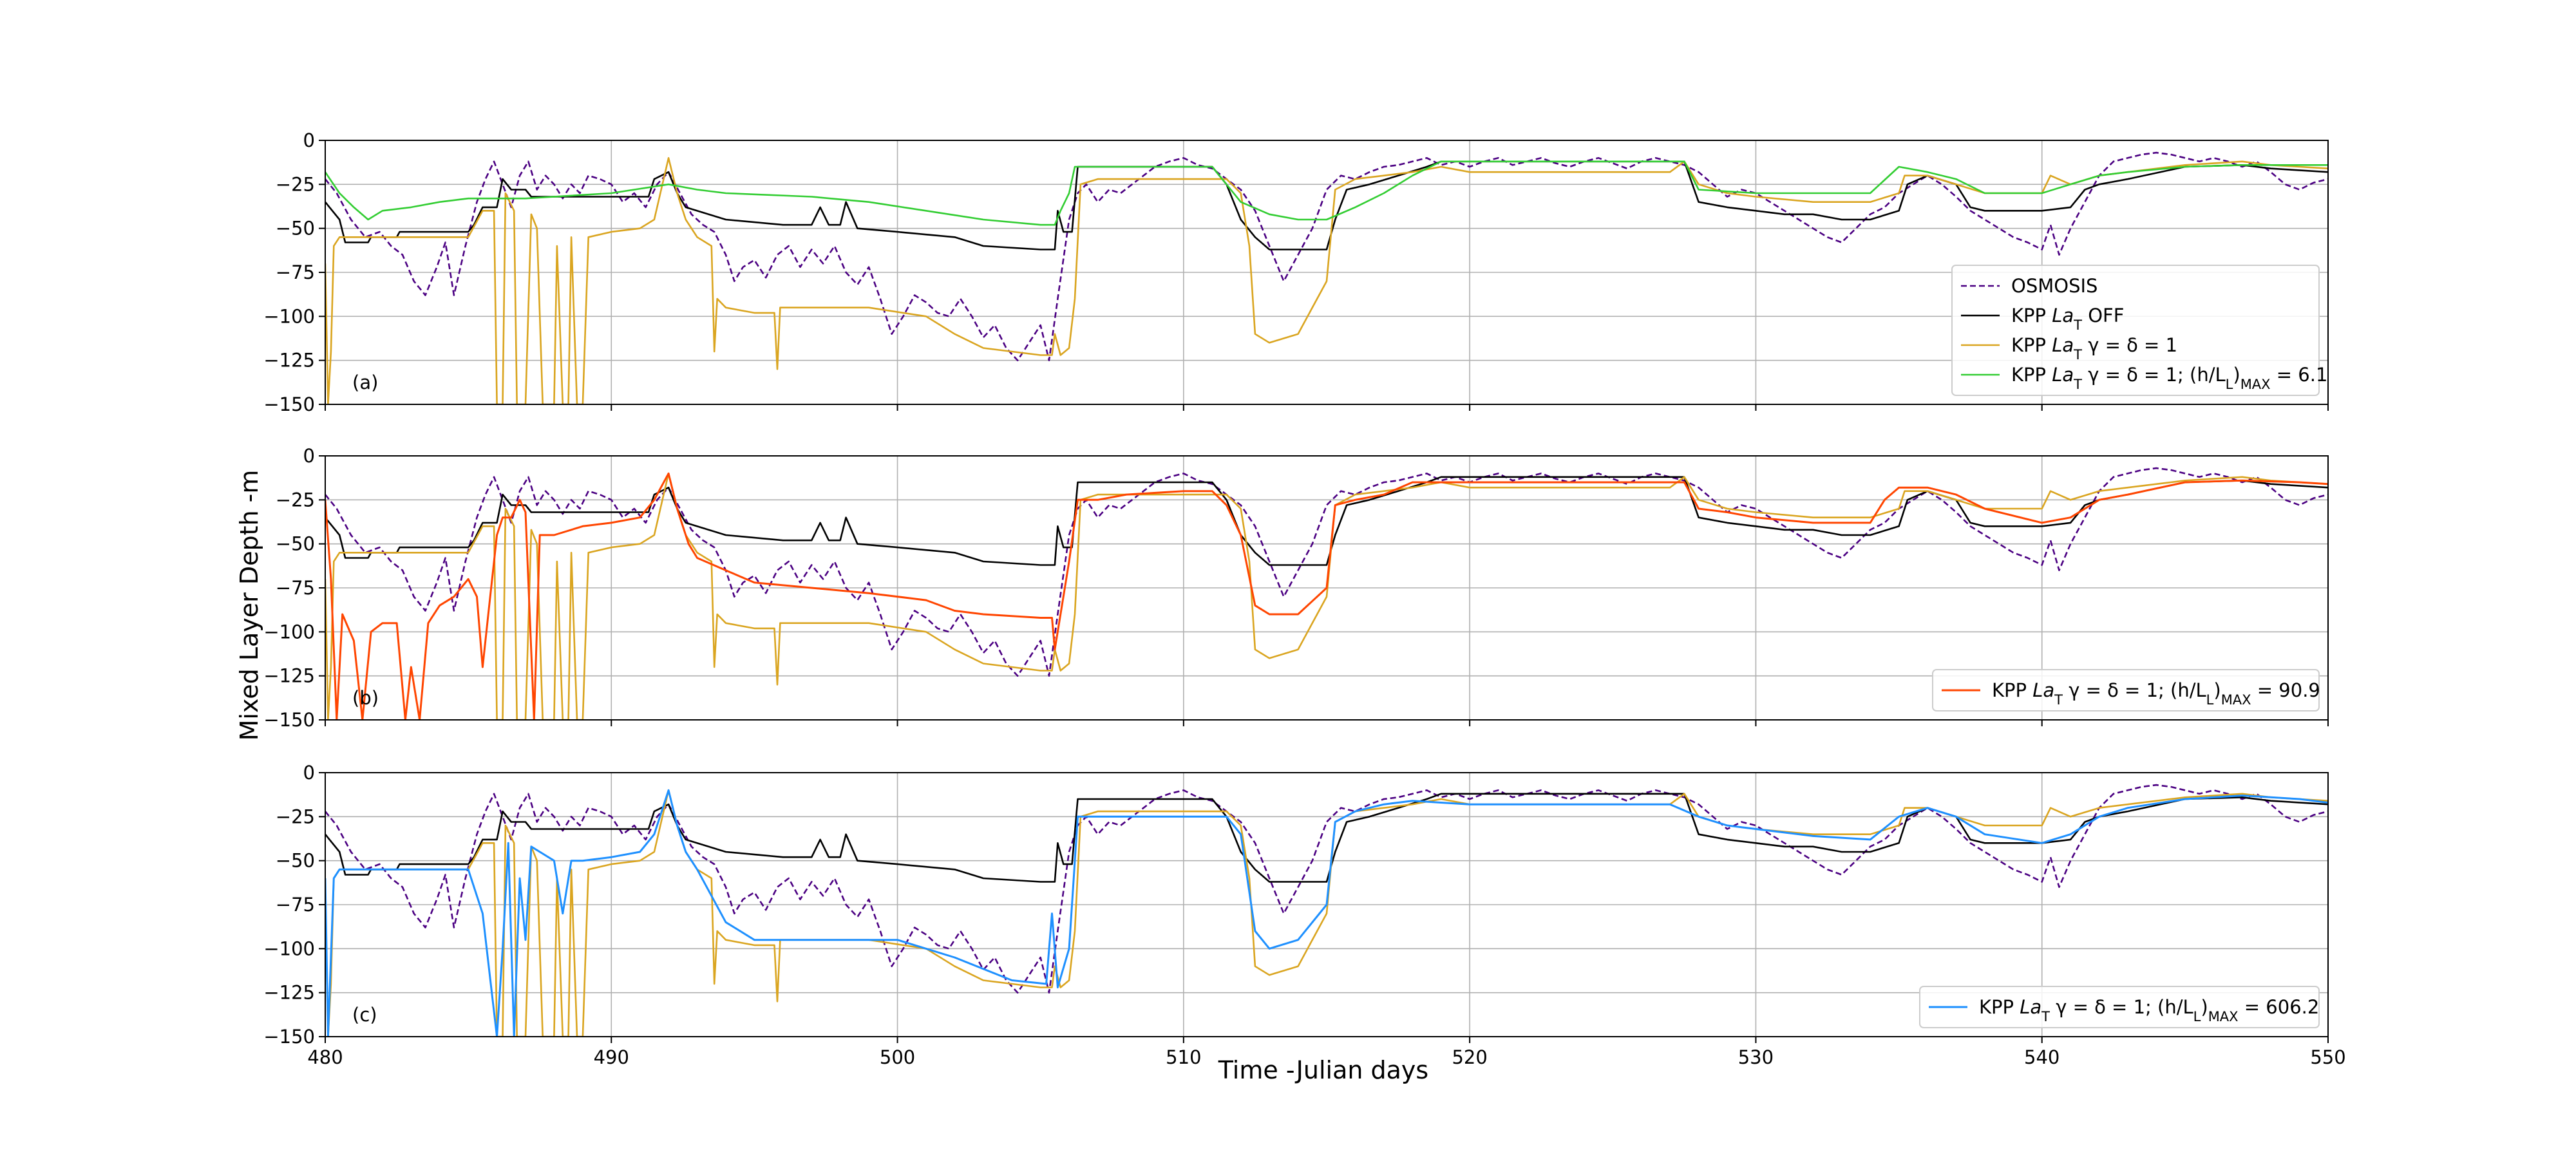  I want to click on legend-entry-osmosis: OSMOSIS, so click(2054, 286).